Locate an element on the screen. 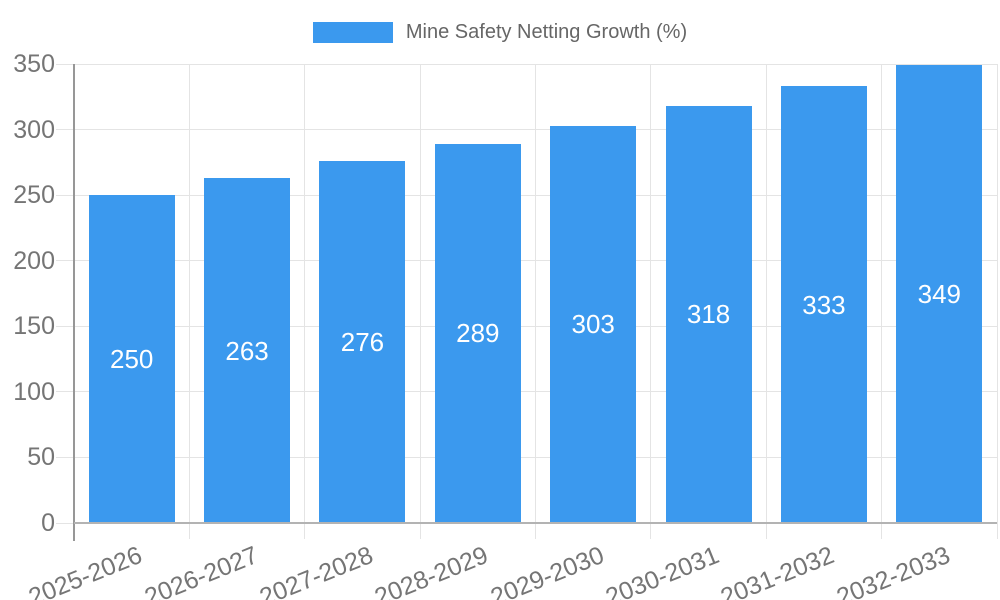  x-axis-label: 2030-2031 is located at coordinates (662, 570).